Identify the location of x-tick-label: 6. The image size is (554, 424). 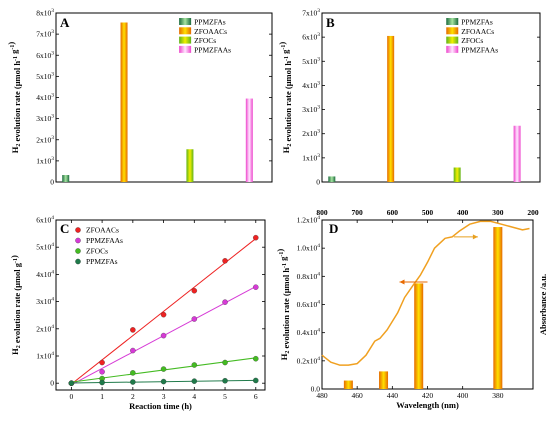
(256, 396).